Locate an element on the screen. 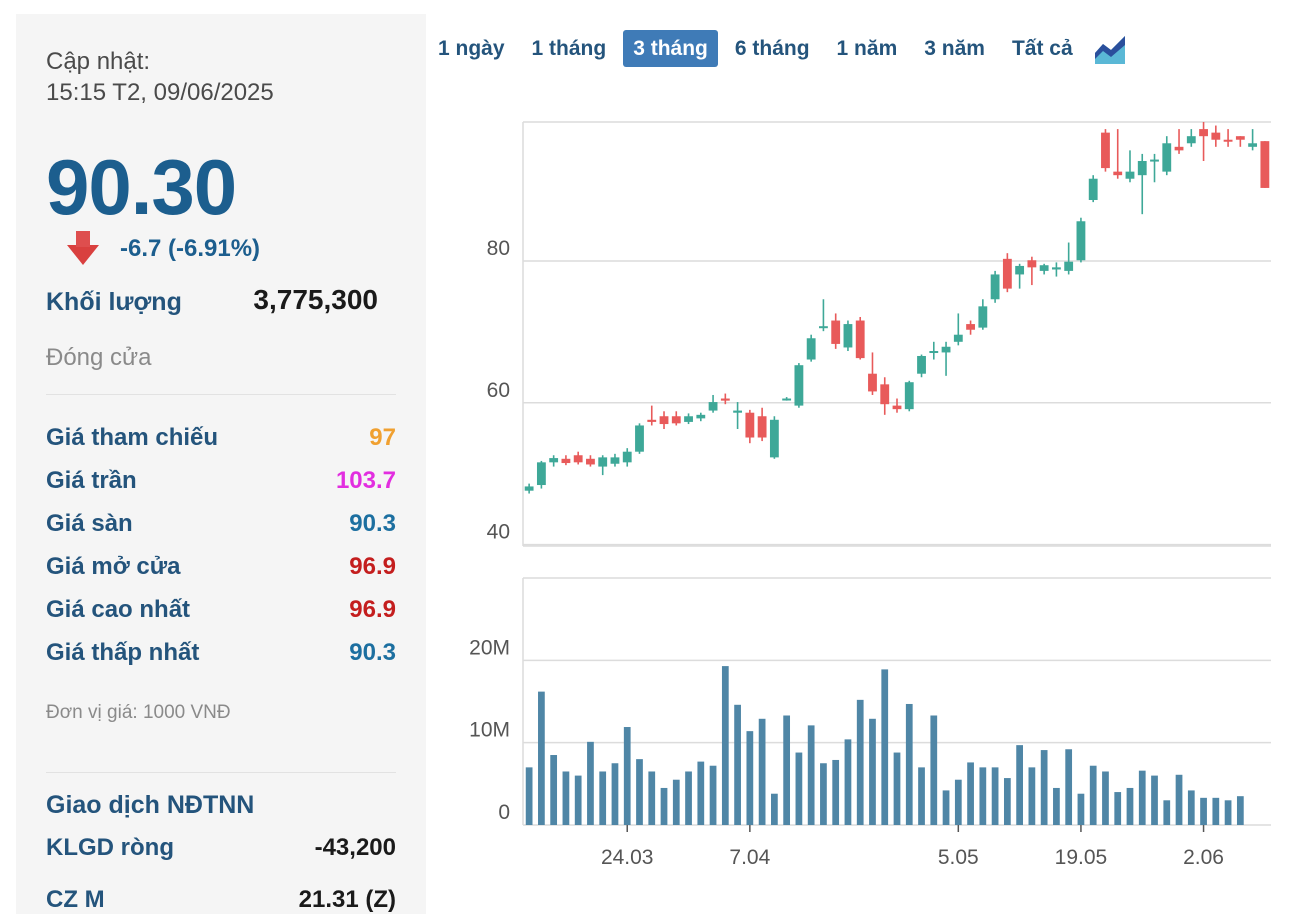 Image resolution: width=1314 pixels, height=914 pixels. range-3-months-button: 3 tháng is located at coordinates (670, 48).